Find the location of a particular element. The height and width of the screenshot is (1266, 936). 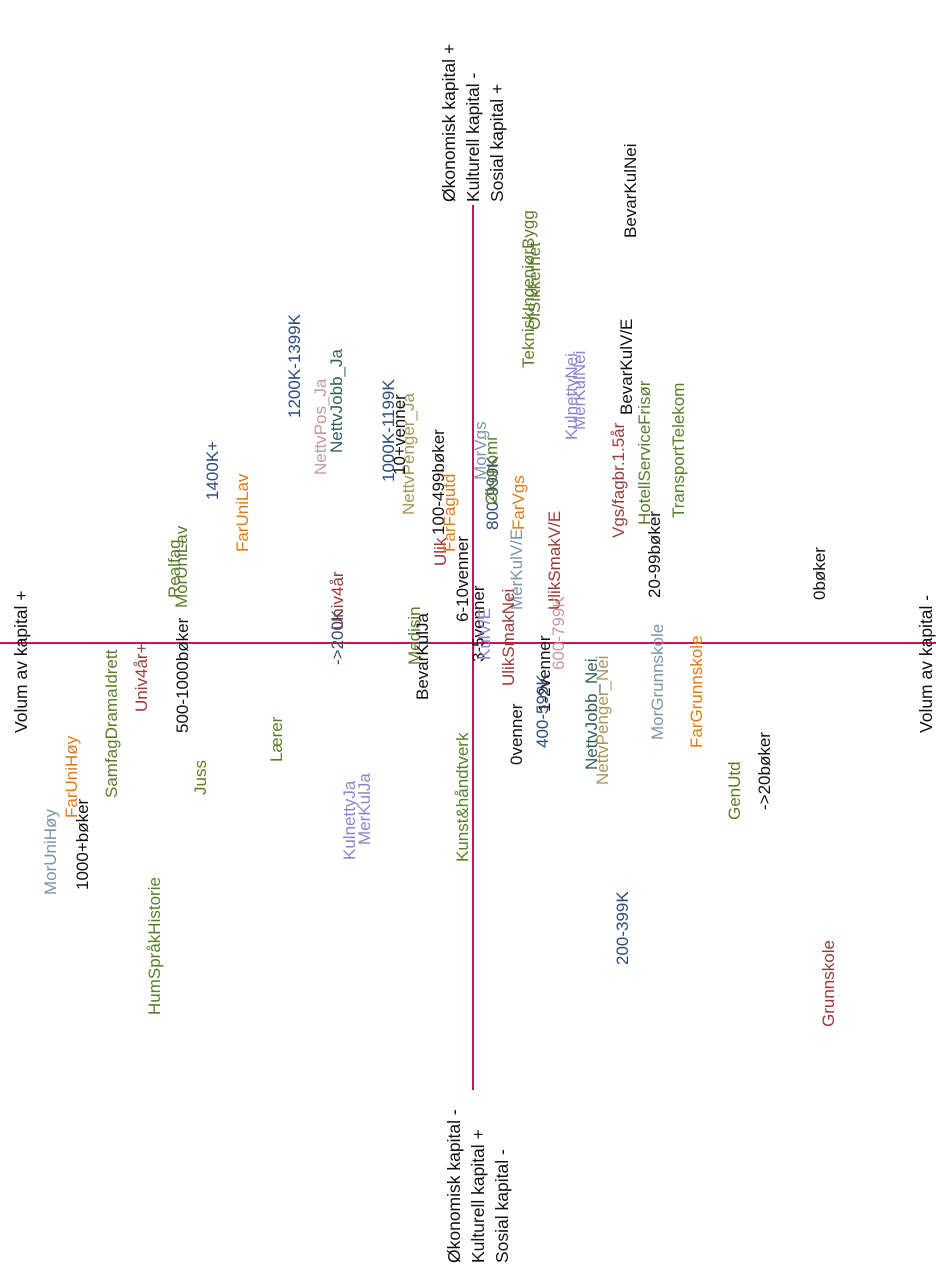

category-label: SamfagDramaIdrett is located at coordinates (111, 723).